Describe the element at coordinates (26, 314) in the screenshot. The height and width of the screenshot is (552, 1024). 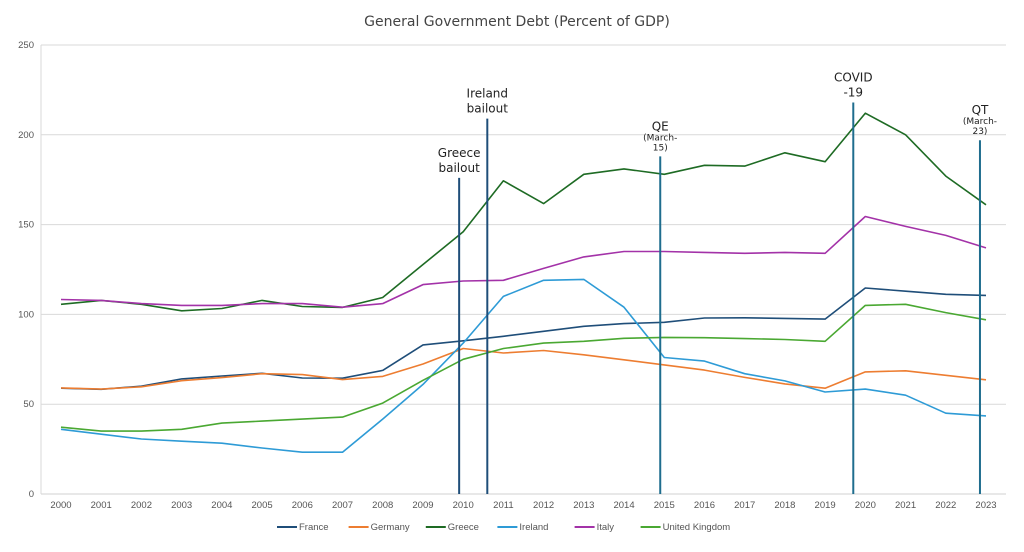
I see `y-tick-label: 100` at that location.